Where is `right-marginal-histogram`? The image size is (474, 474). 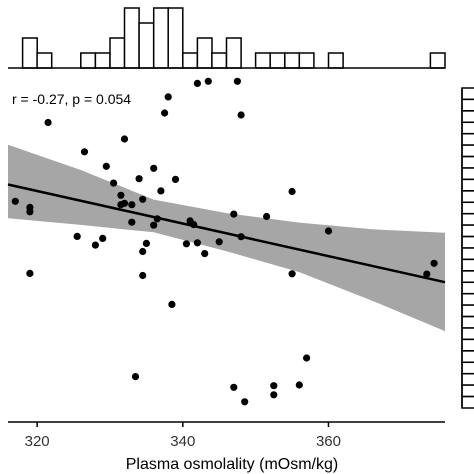 right-marginal-histogram is located at coordinates (467, 248).